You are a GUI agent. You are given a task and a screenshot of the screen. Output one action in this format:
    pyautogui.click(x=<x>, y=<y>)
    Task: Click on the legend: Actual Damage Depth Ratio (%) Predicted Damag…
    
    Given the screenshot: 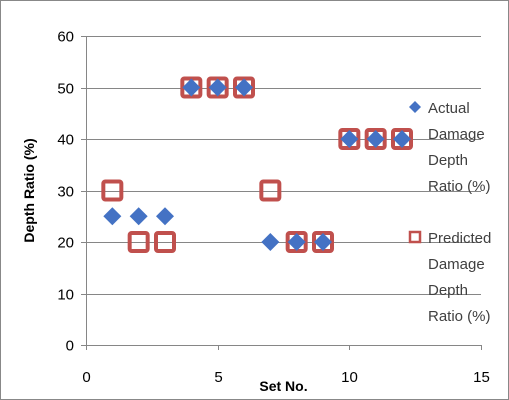 What is the action you would take?
    pyautogui.click(x=449, y=212)
    